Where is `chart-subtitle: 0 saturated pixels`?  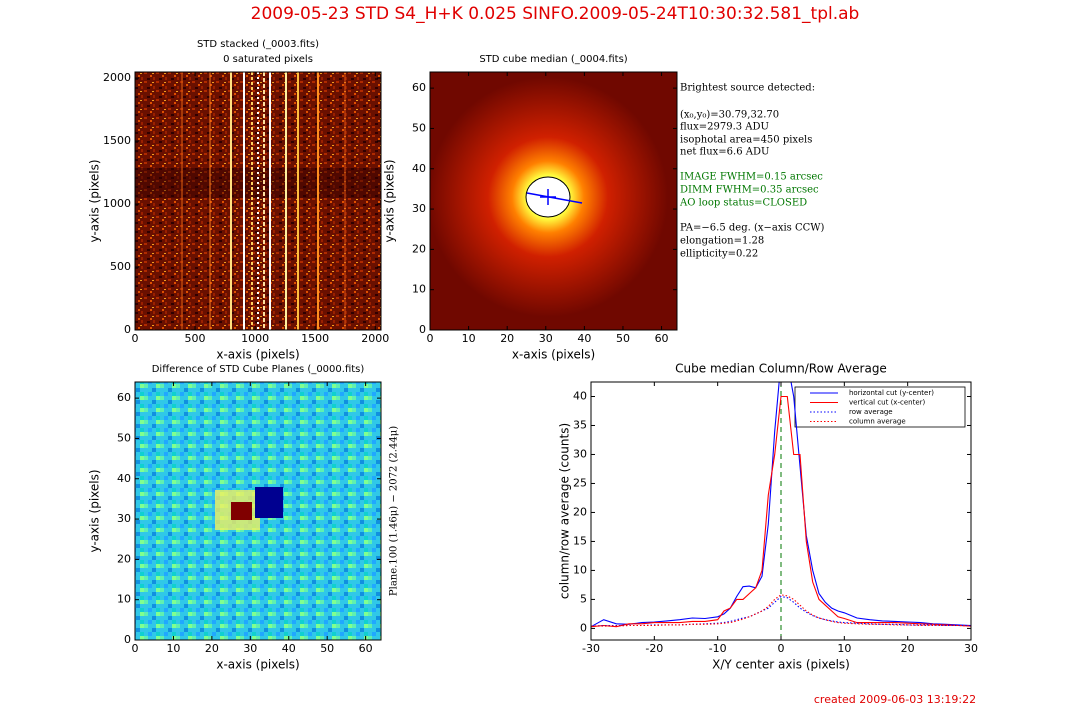 chart-subtitle: 0 saturated pixels is located at coordinates (268, 59).